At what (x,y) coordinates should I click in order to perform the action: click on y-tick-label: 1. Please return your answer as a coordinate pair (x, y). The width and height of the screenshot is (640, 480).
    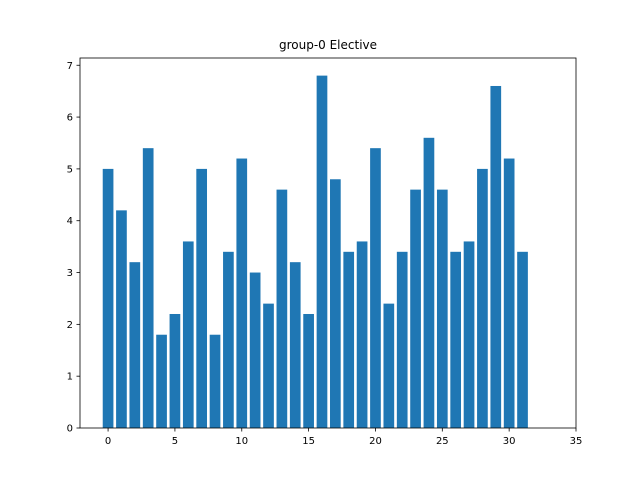
    Looking at the image, I should click on (70, 377).